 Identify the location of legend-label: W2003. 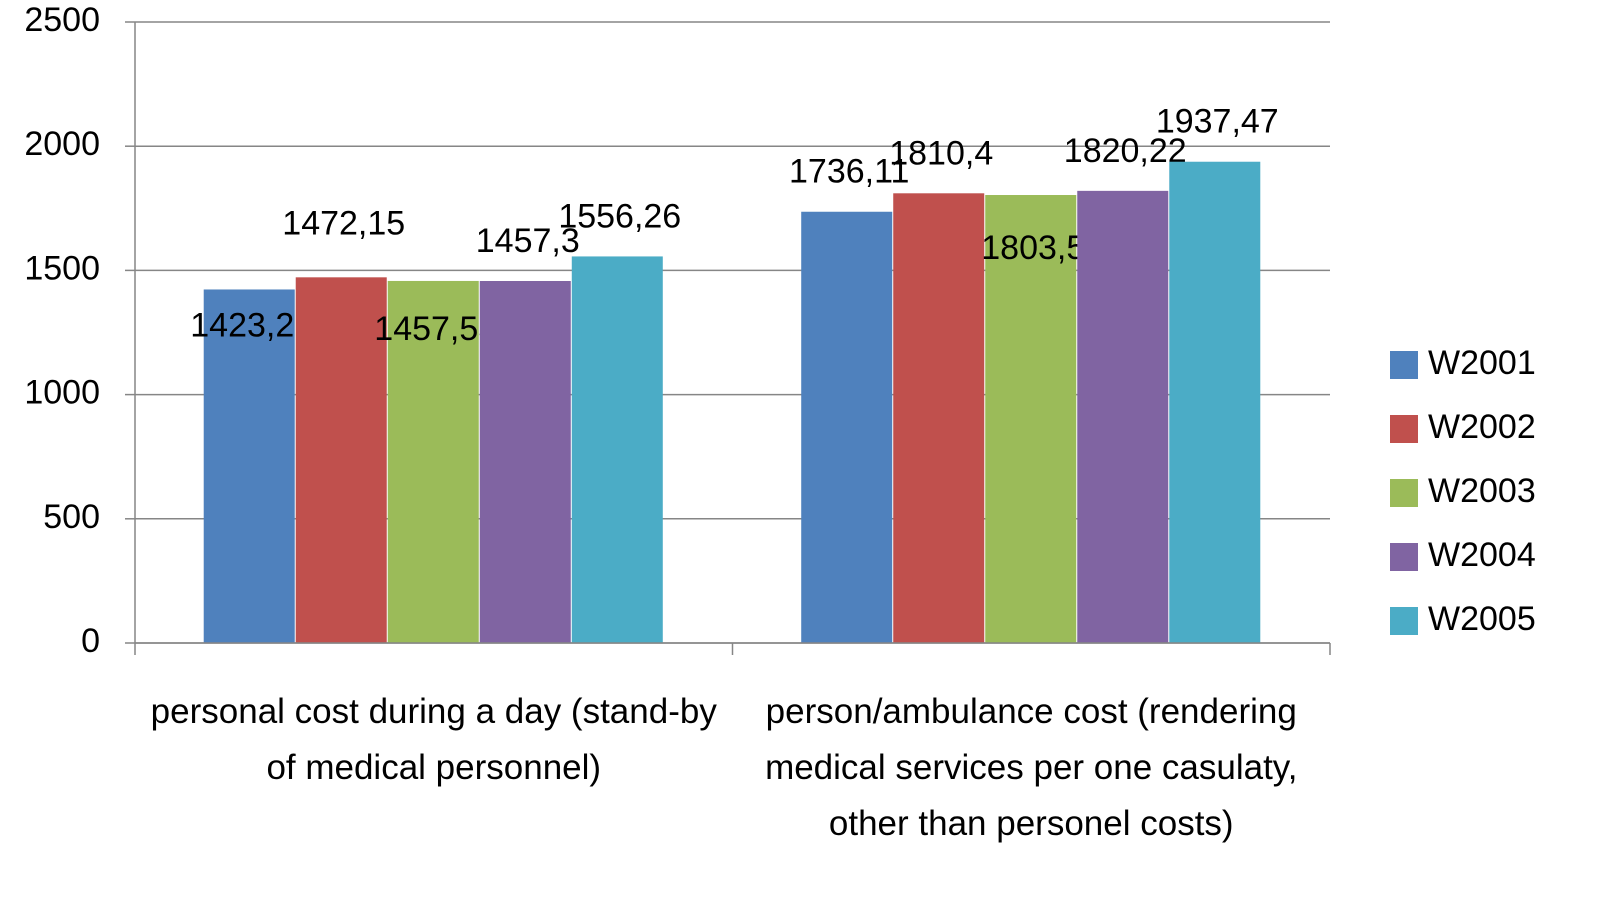
(1482, 491).